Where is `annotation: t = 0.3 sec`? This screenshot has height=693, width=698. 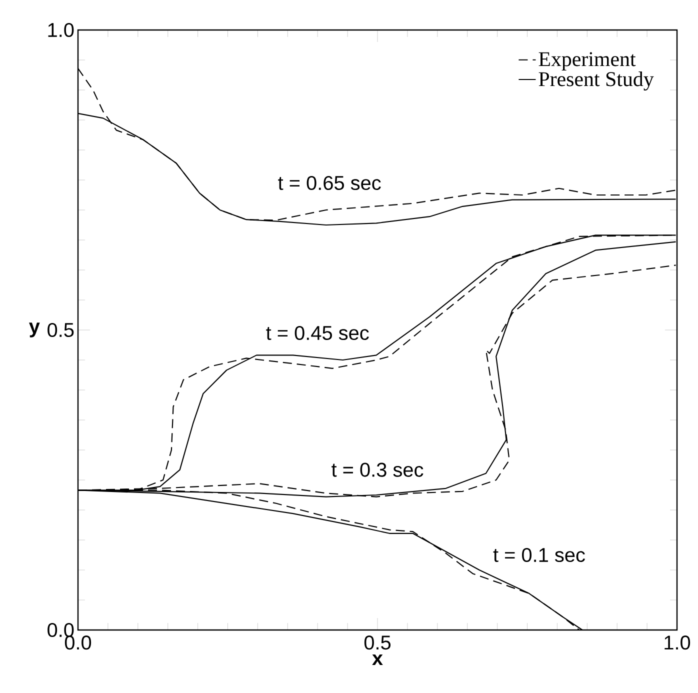 annotation: t = 0.3 sec is located at coordinates (378, 469).